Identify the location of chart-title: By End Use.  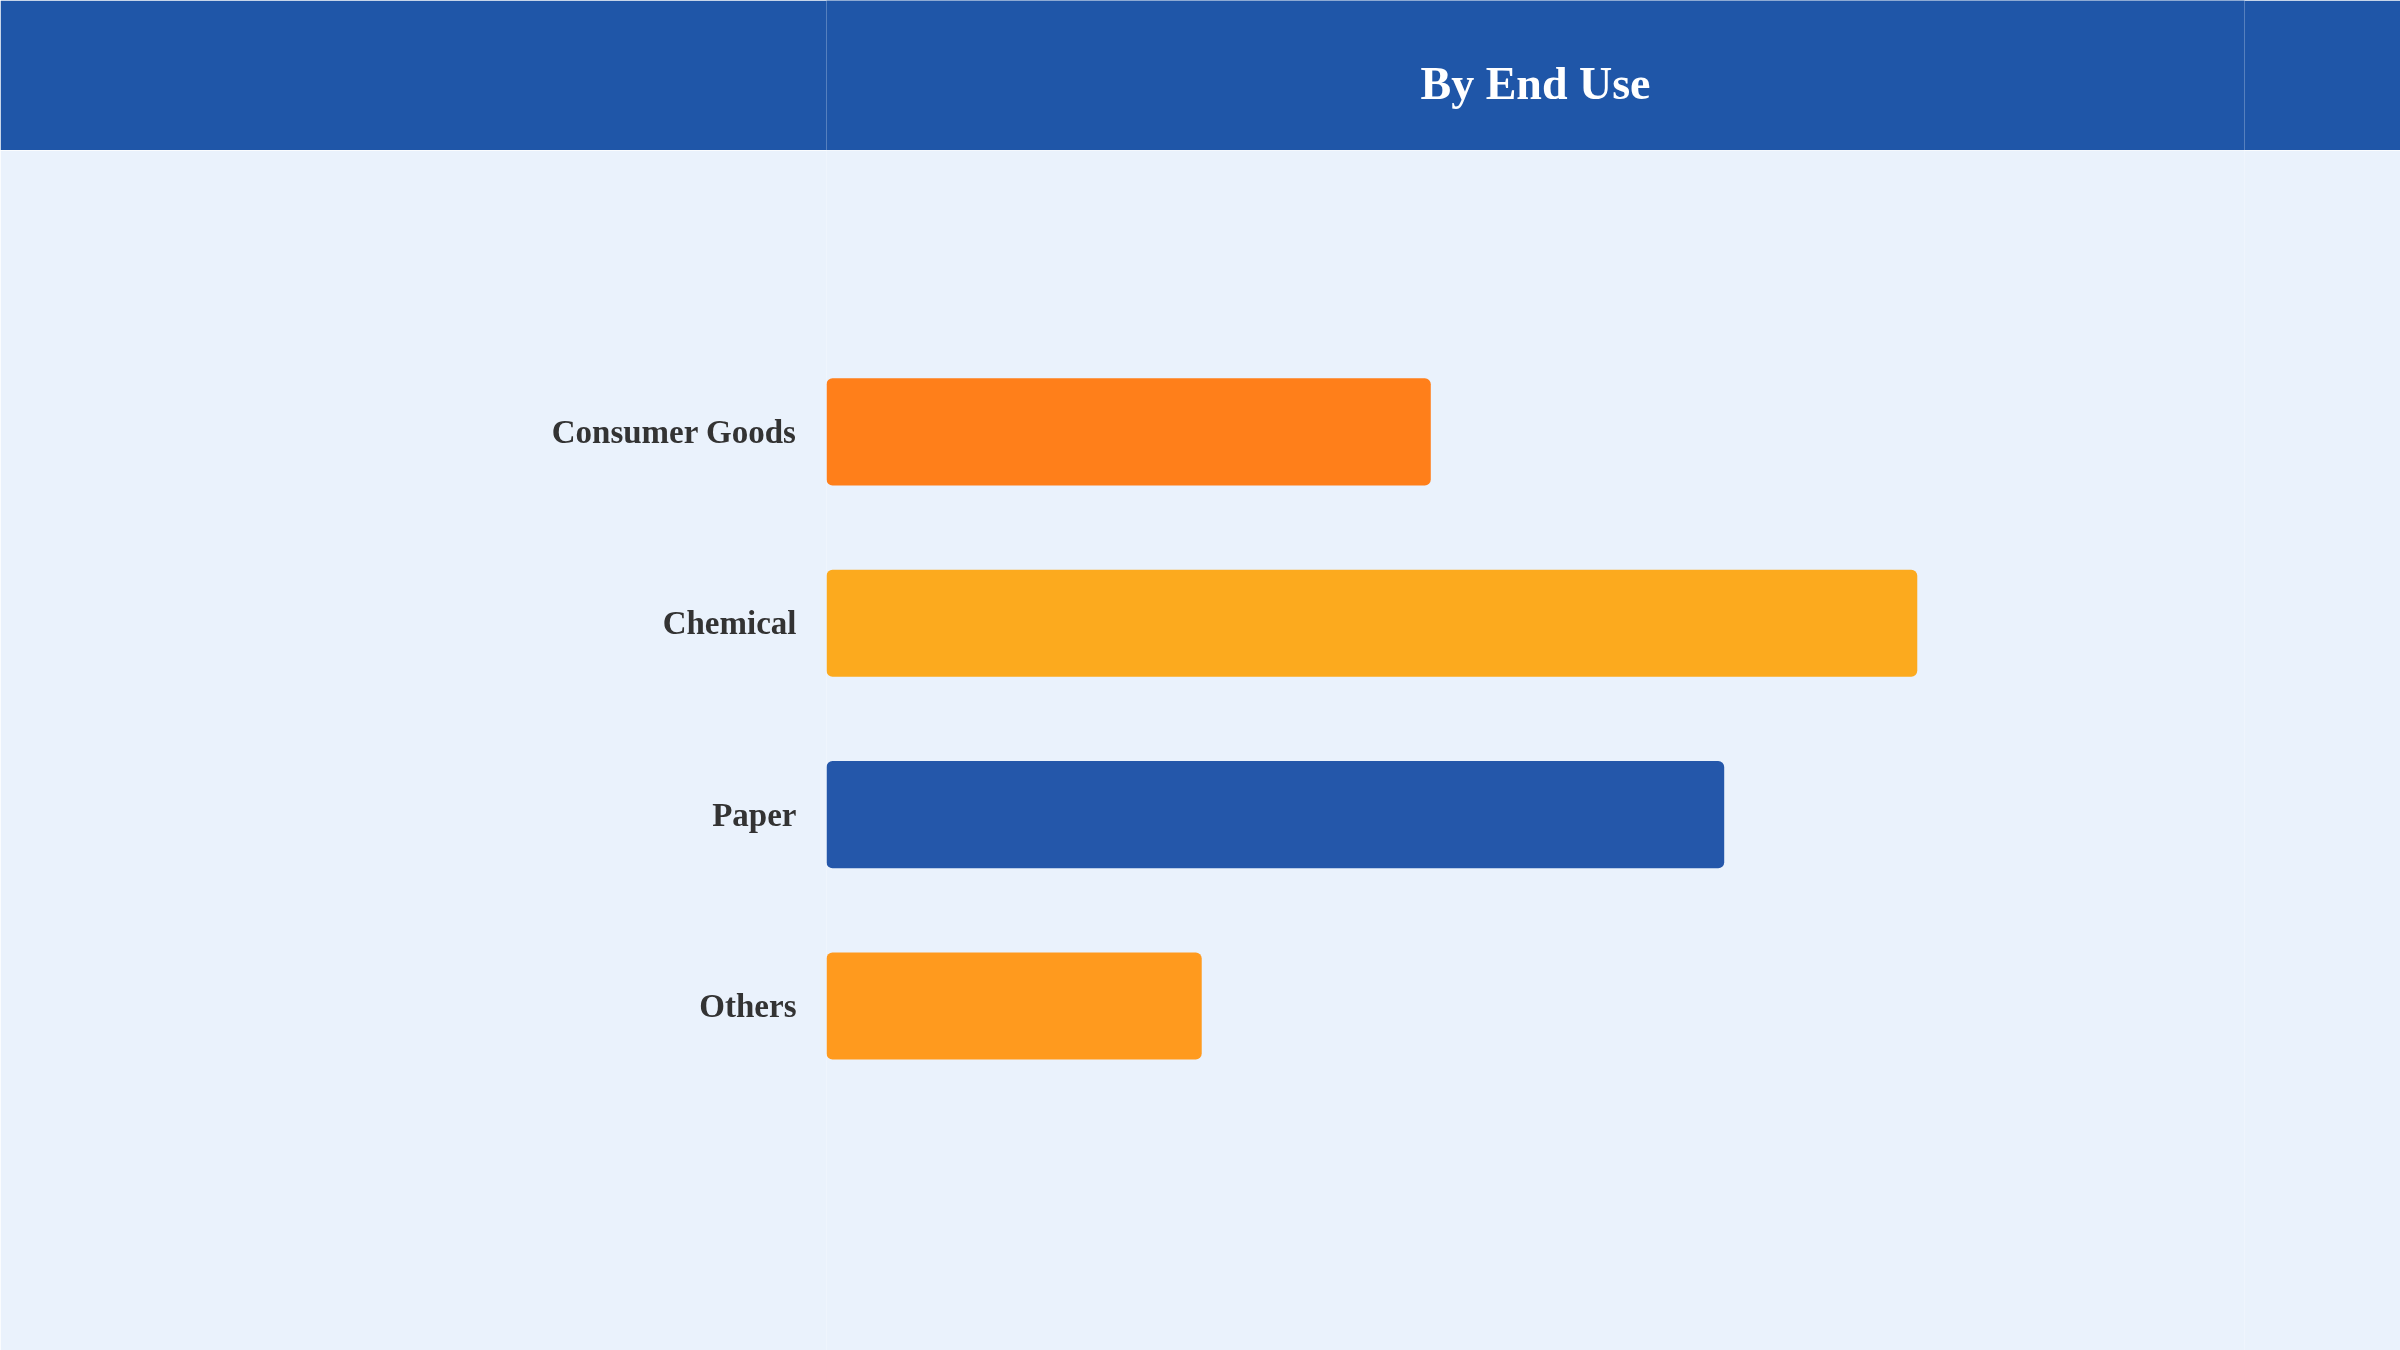
(1535, 83).